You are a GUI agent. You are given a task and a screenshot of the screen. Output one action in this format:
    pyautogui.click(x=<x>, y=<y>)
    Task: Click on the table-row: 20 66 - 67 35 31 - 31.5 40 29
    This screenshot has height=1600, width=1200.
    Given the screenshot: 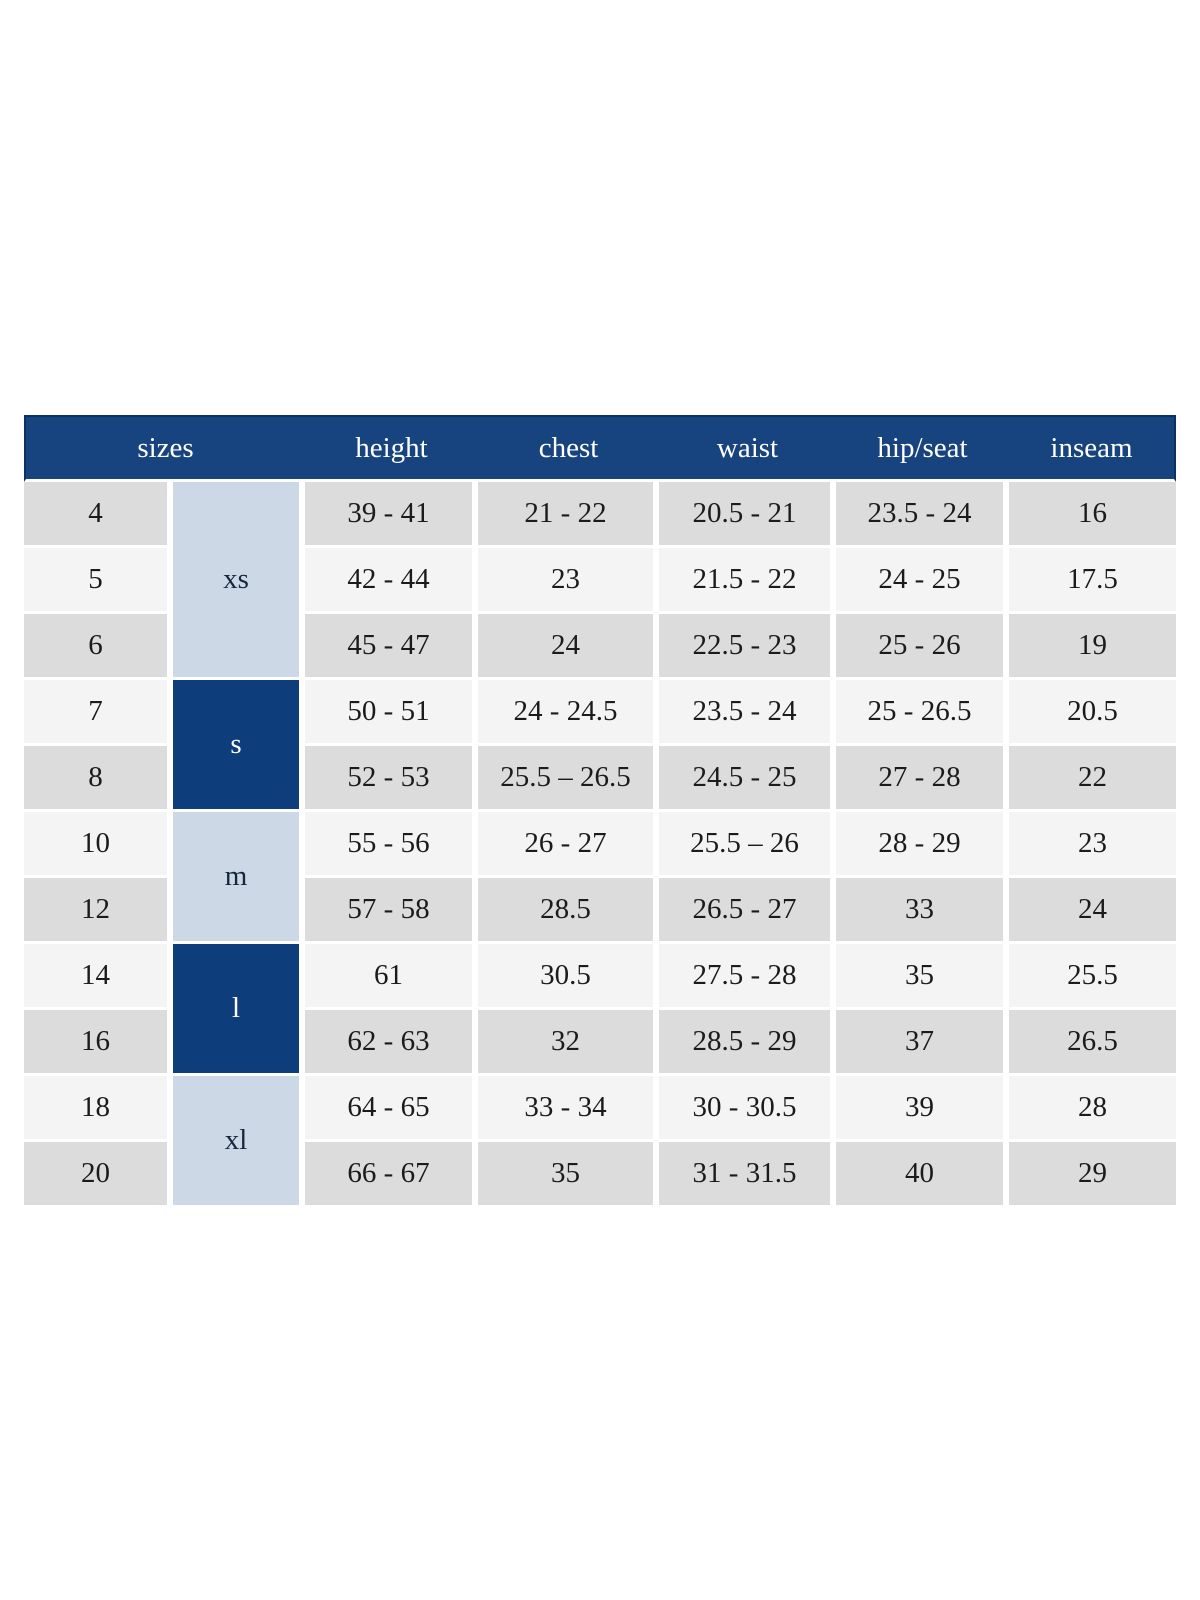 What is the action you would take?
    pyautogui.click(x=600, y=1175)
    